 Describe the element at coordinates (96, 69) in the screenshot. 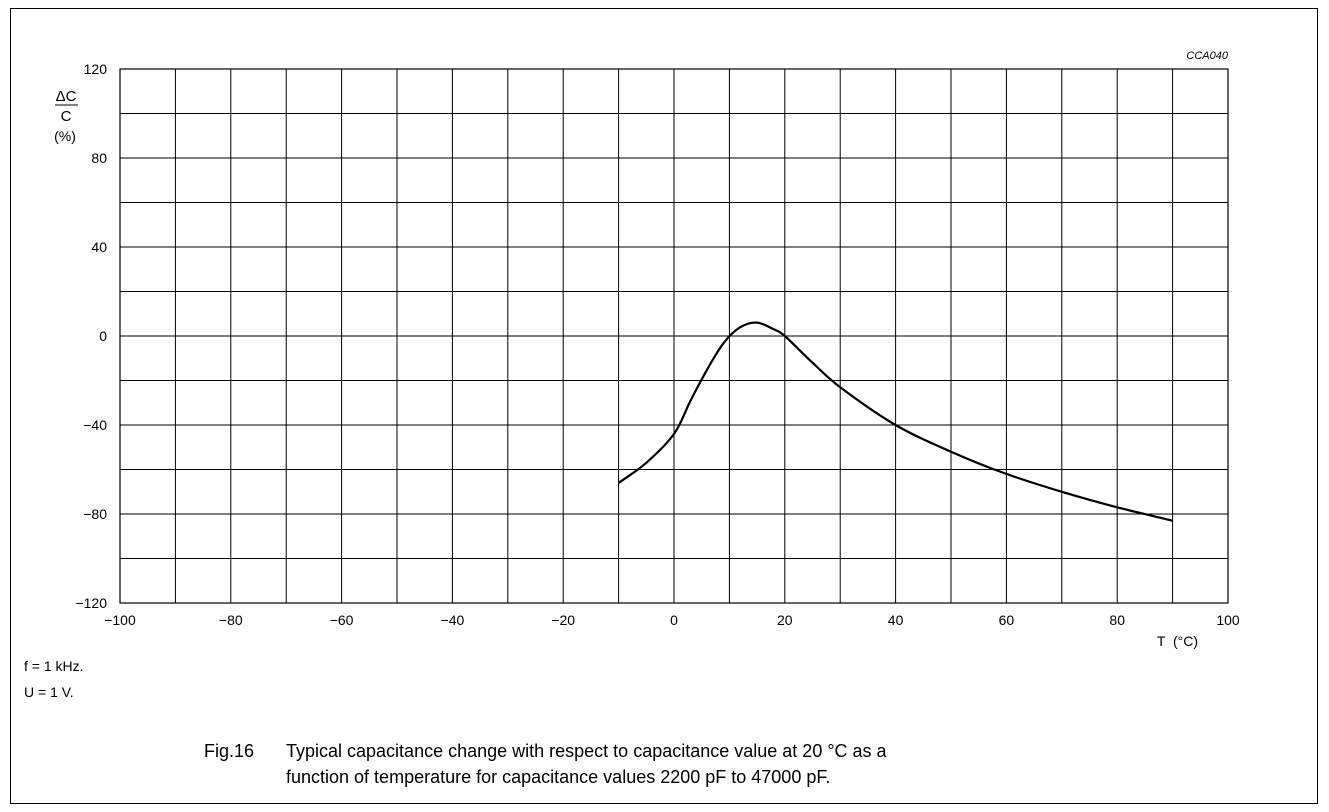

I see `y-tick-label: 120` at that location.